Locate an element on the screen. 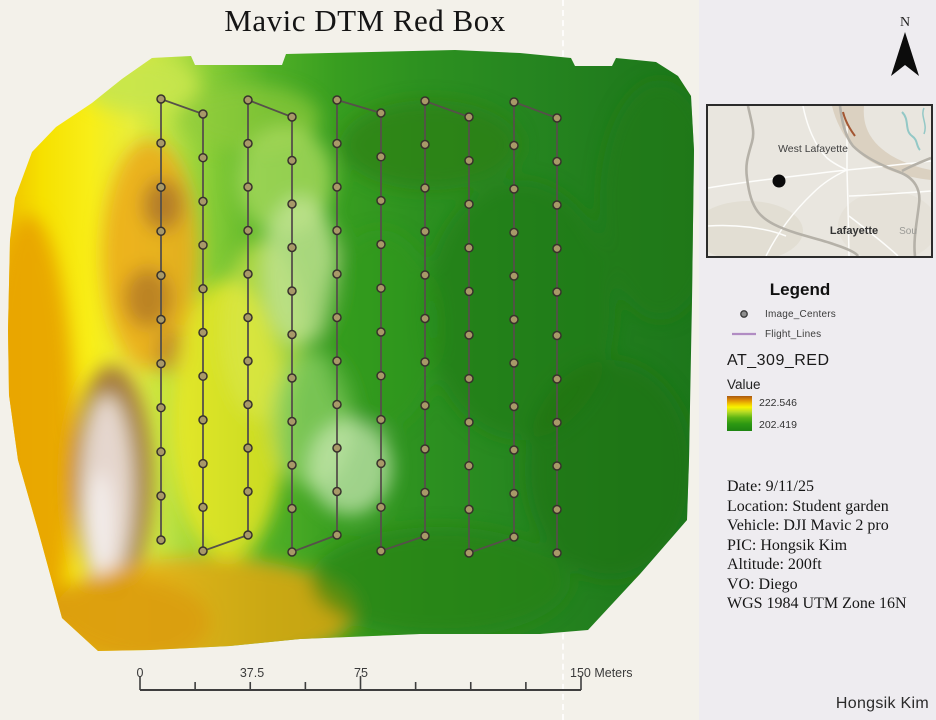 Image resolution: width=936 pixels, height=720 pixels. author-credit: Hongsik Kim is located at coordinates (882, 703).